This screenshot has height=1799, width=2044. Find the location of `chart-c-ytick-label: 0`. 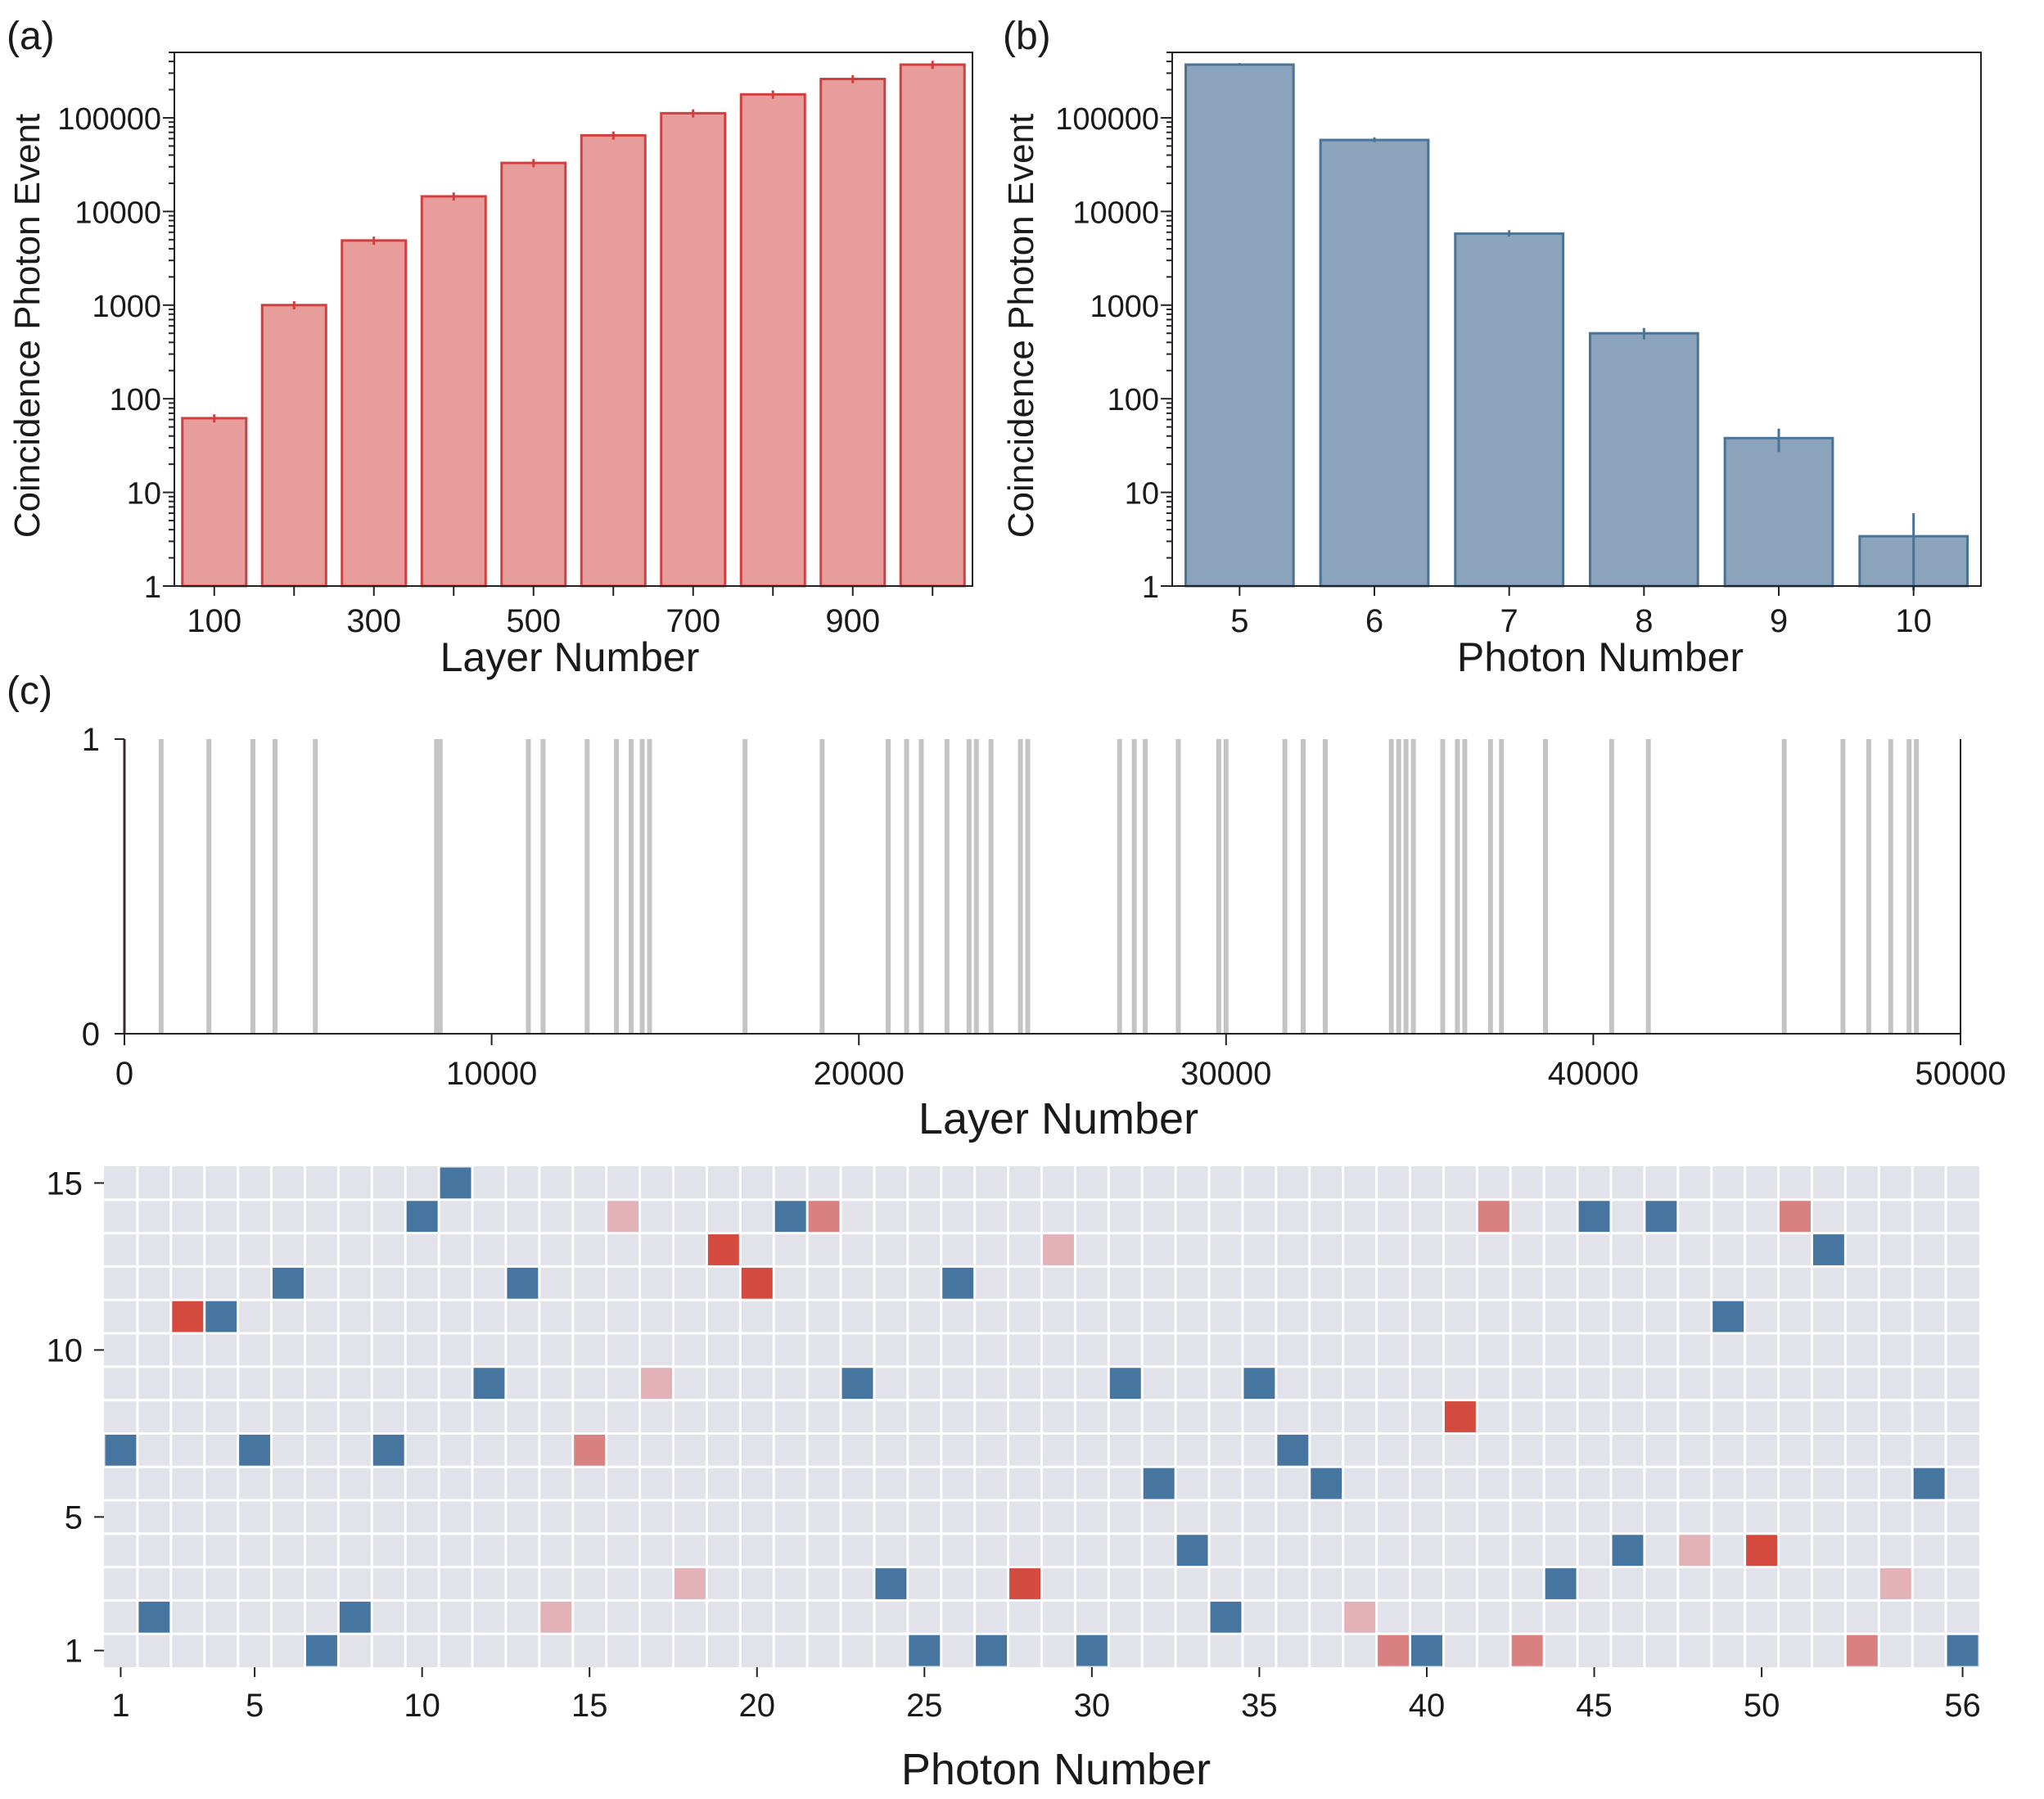

chart-c-ytick-label: 0 is located at coordinates (91, 1035).